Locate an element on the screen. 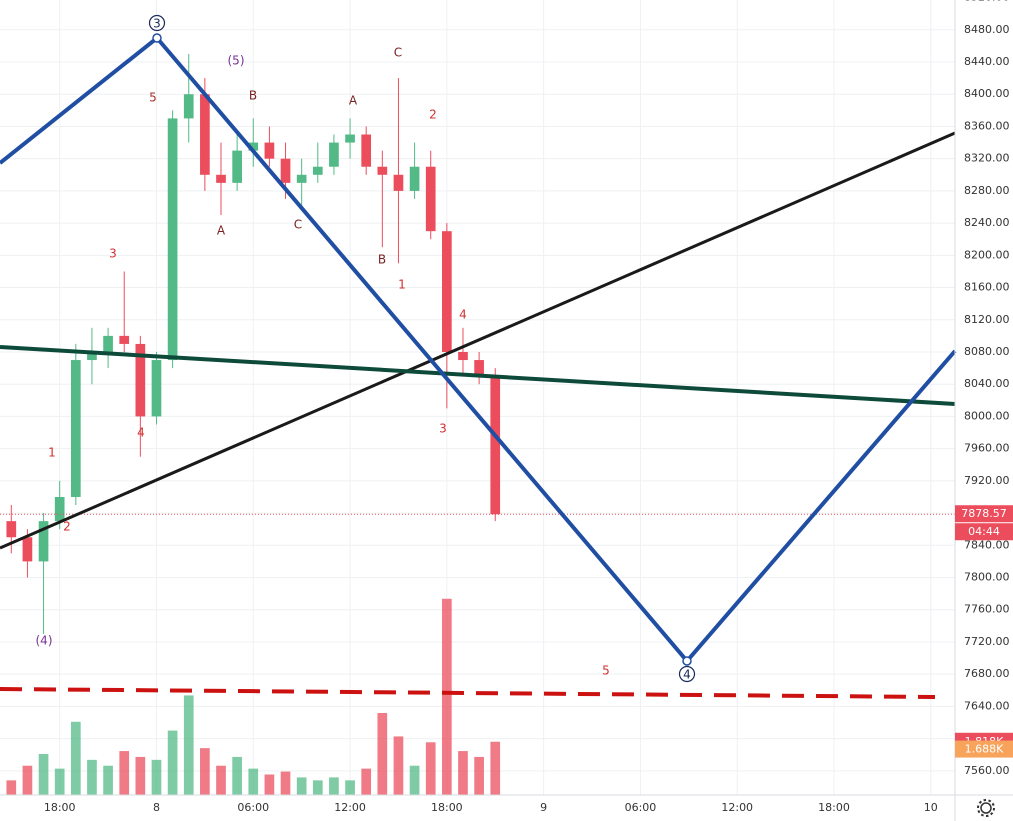 Image resolution: width=1013 pixels, height=821 pixels. y-tick-label: 8320.00 is located at coordinates (987, 158).